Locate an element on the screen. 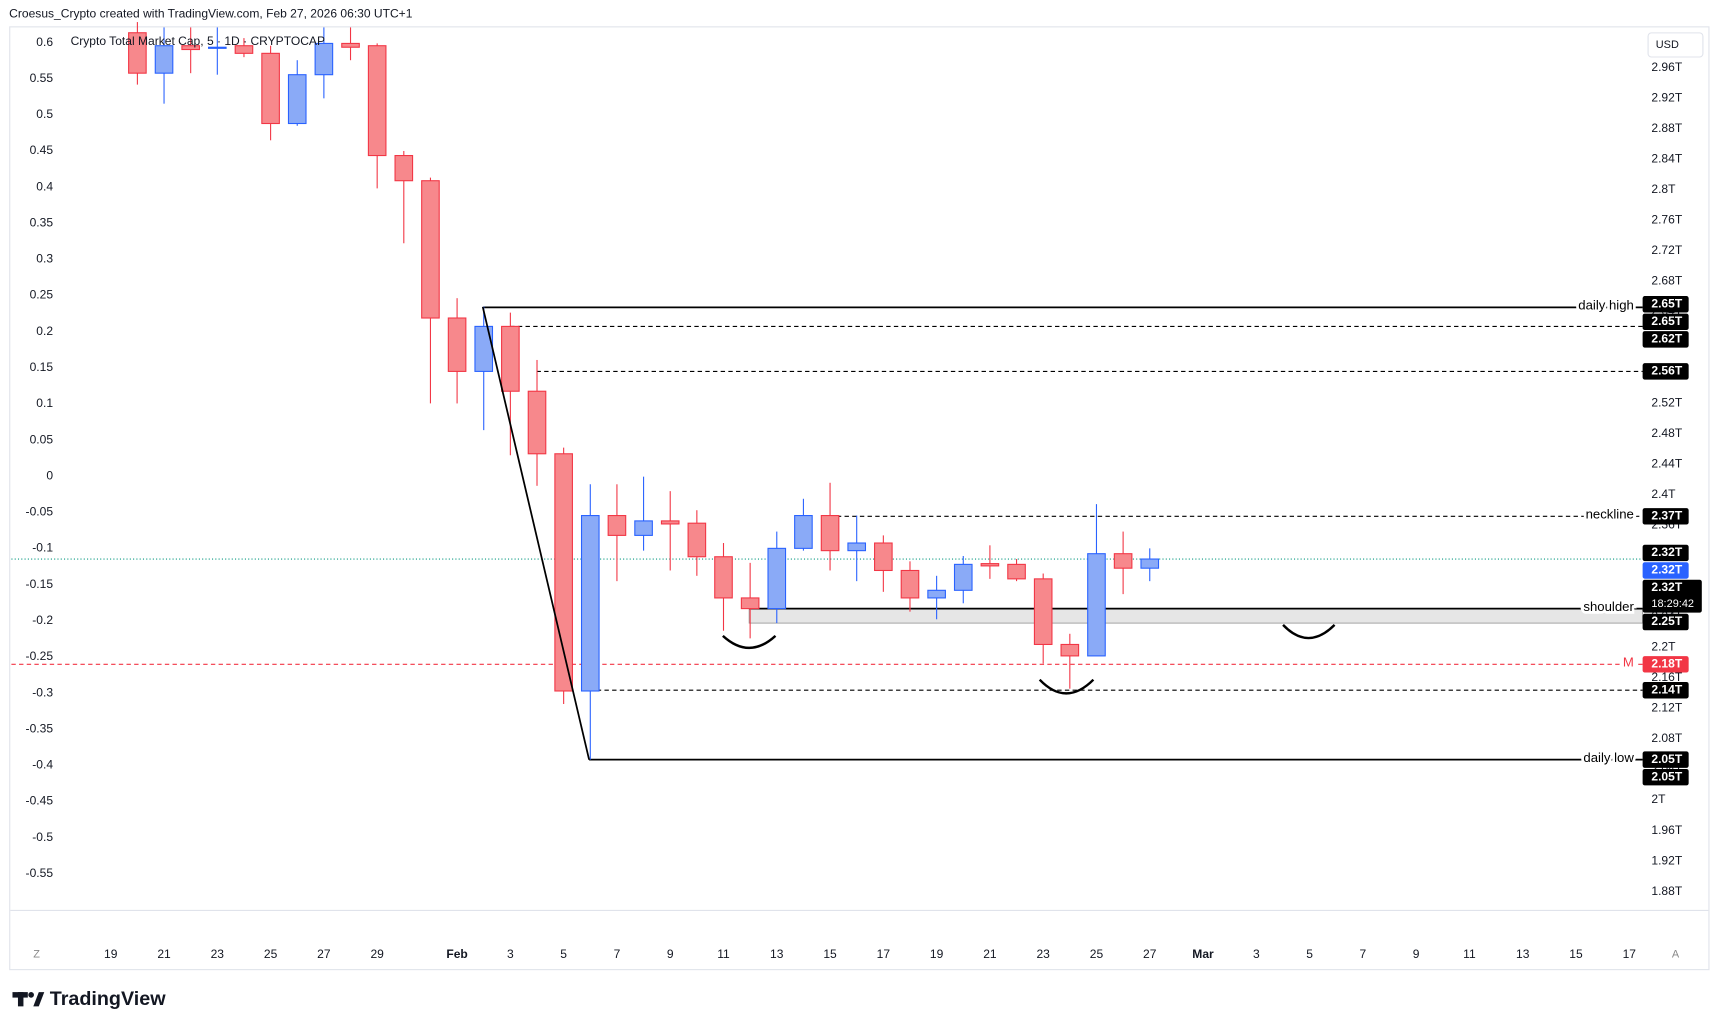  x-tick-label: 11 is located at coordinates (723, 954).